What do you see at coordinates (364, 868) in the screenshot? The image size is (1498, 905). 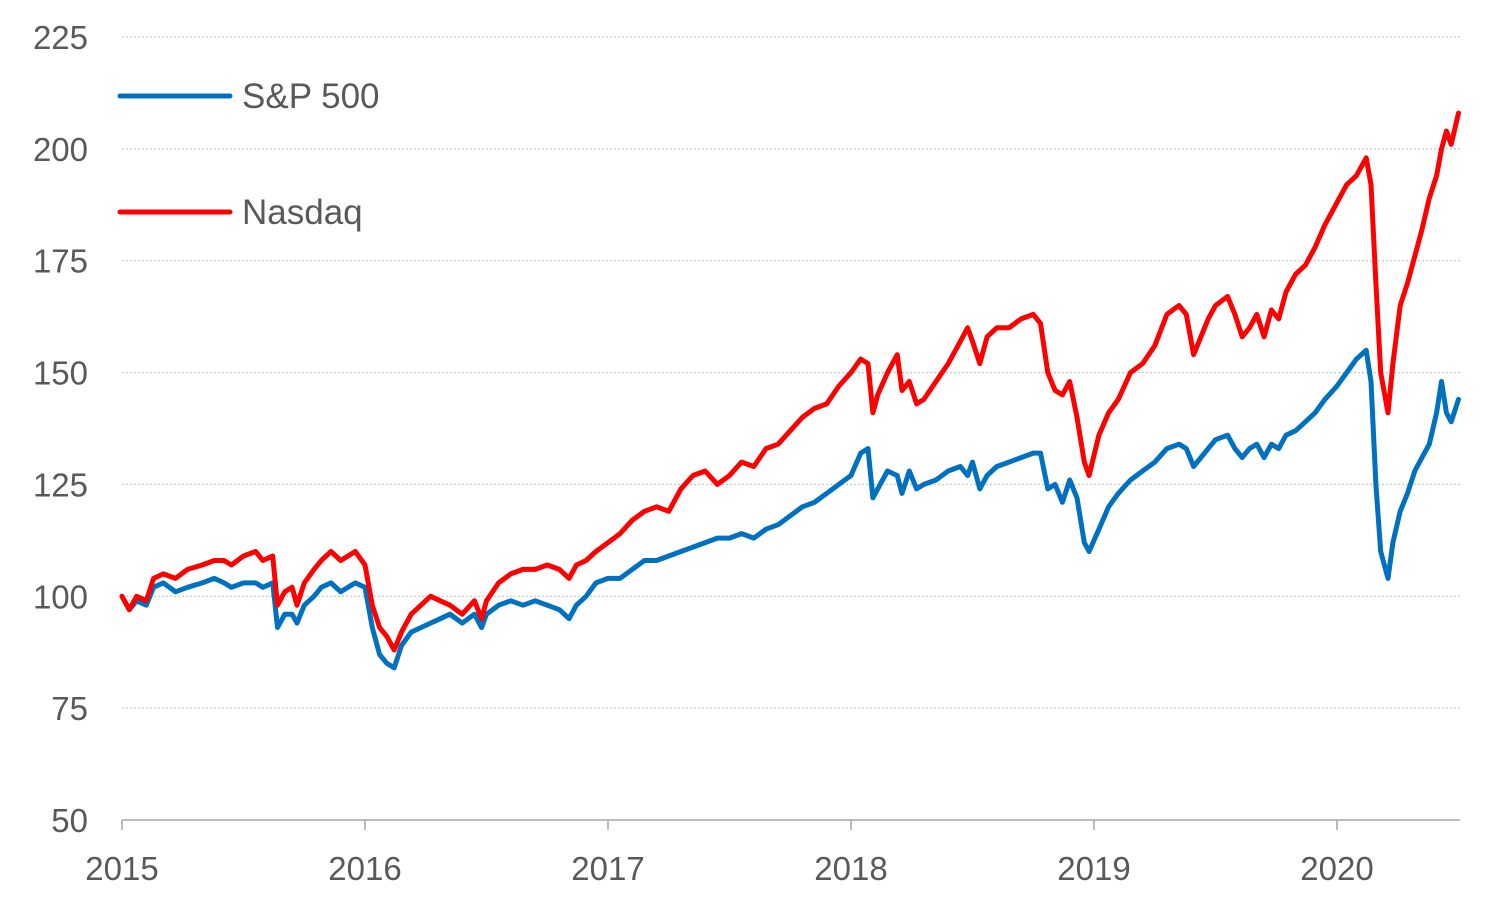 I see `x-tick-label: 2016` at bounding box center [364, 868].